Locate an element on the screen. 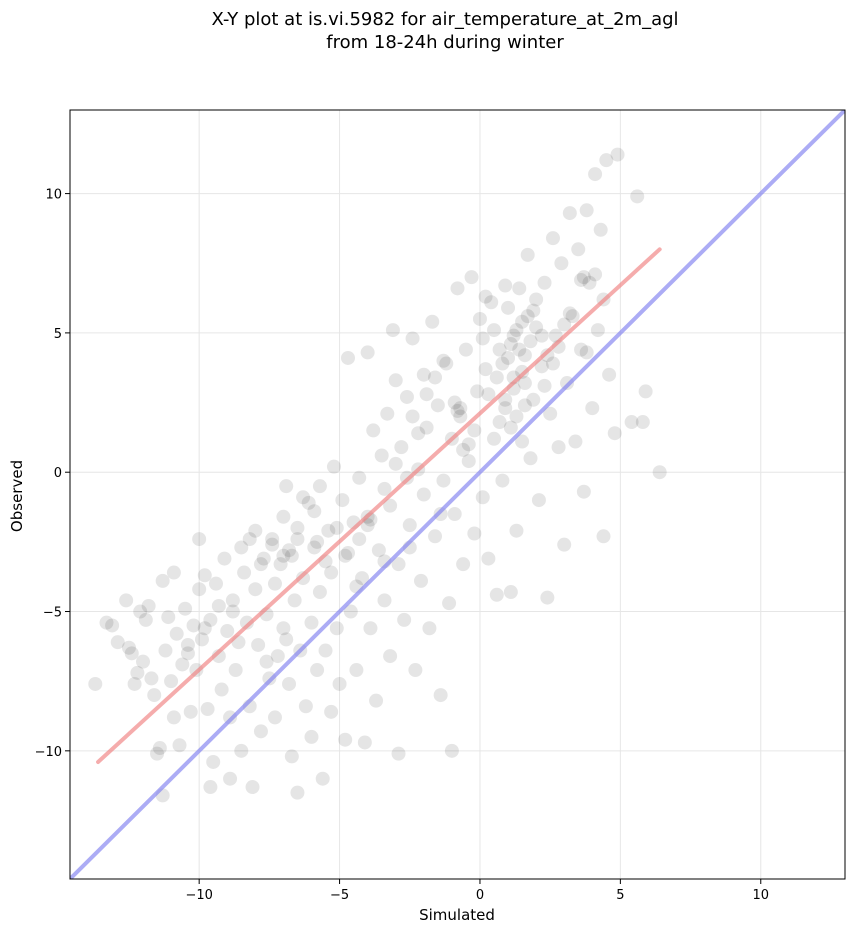  chart-title-line-2: from 18-24h during winter is located at coordinates (445, 42).